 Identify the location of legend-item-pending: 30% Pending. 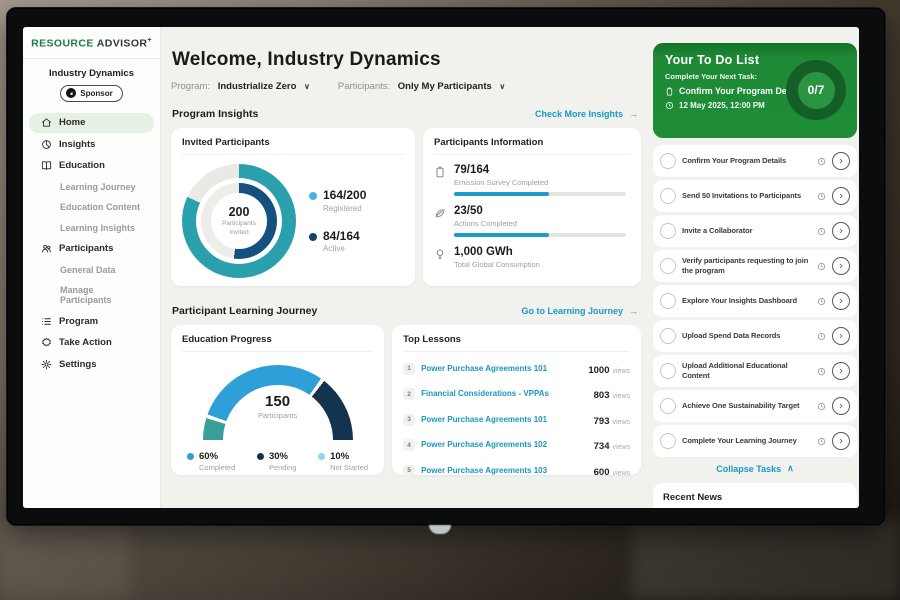
(276, 461).